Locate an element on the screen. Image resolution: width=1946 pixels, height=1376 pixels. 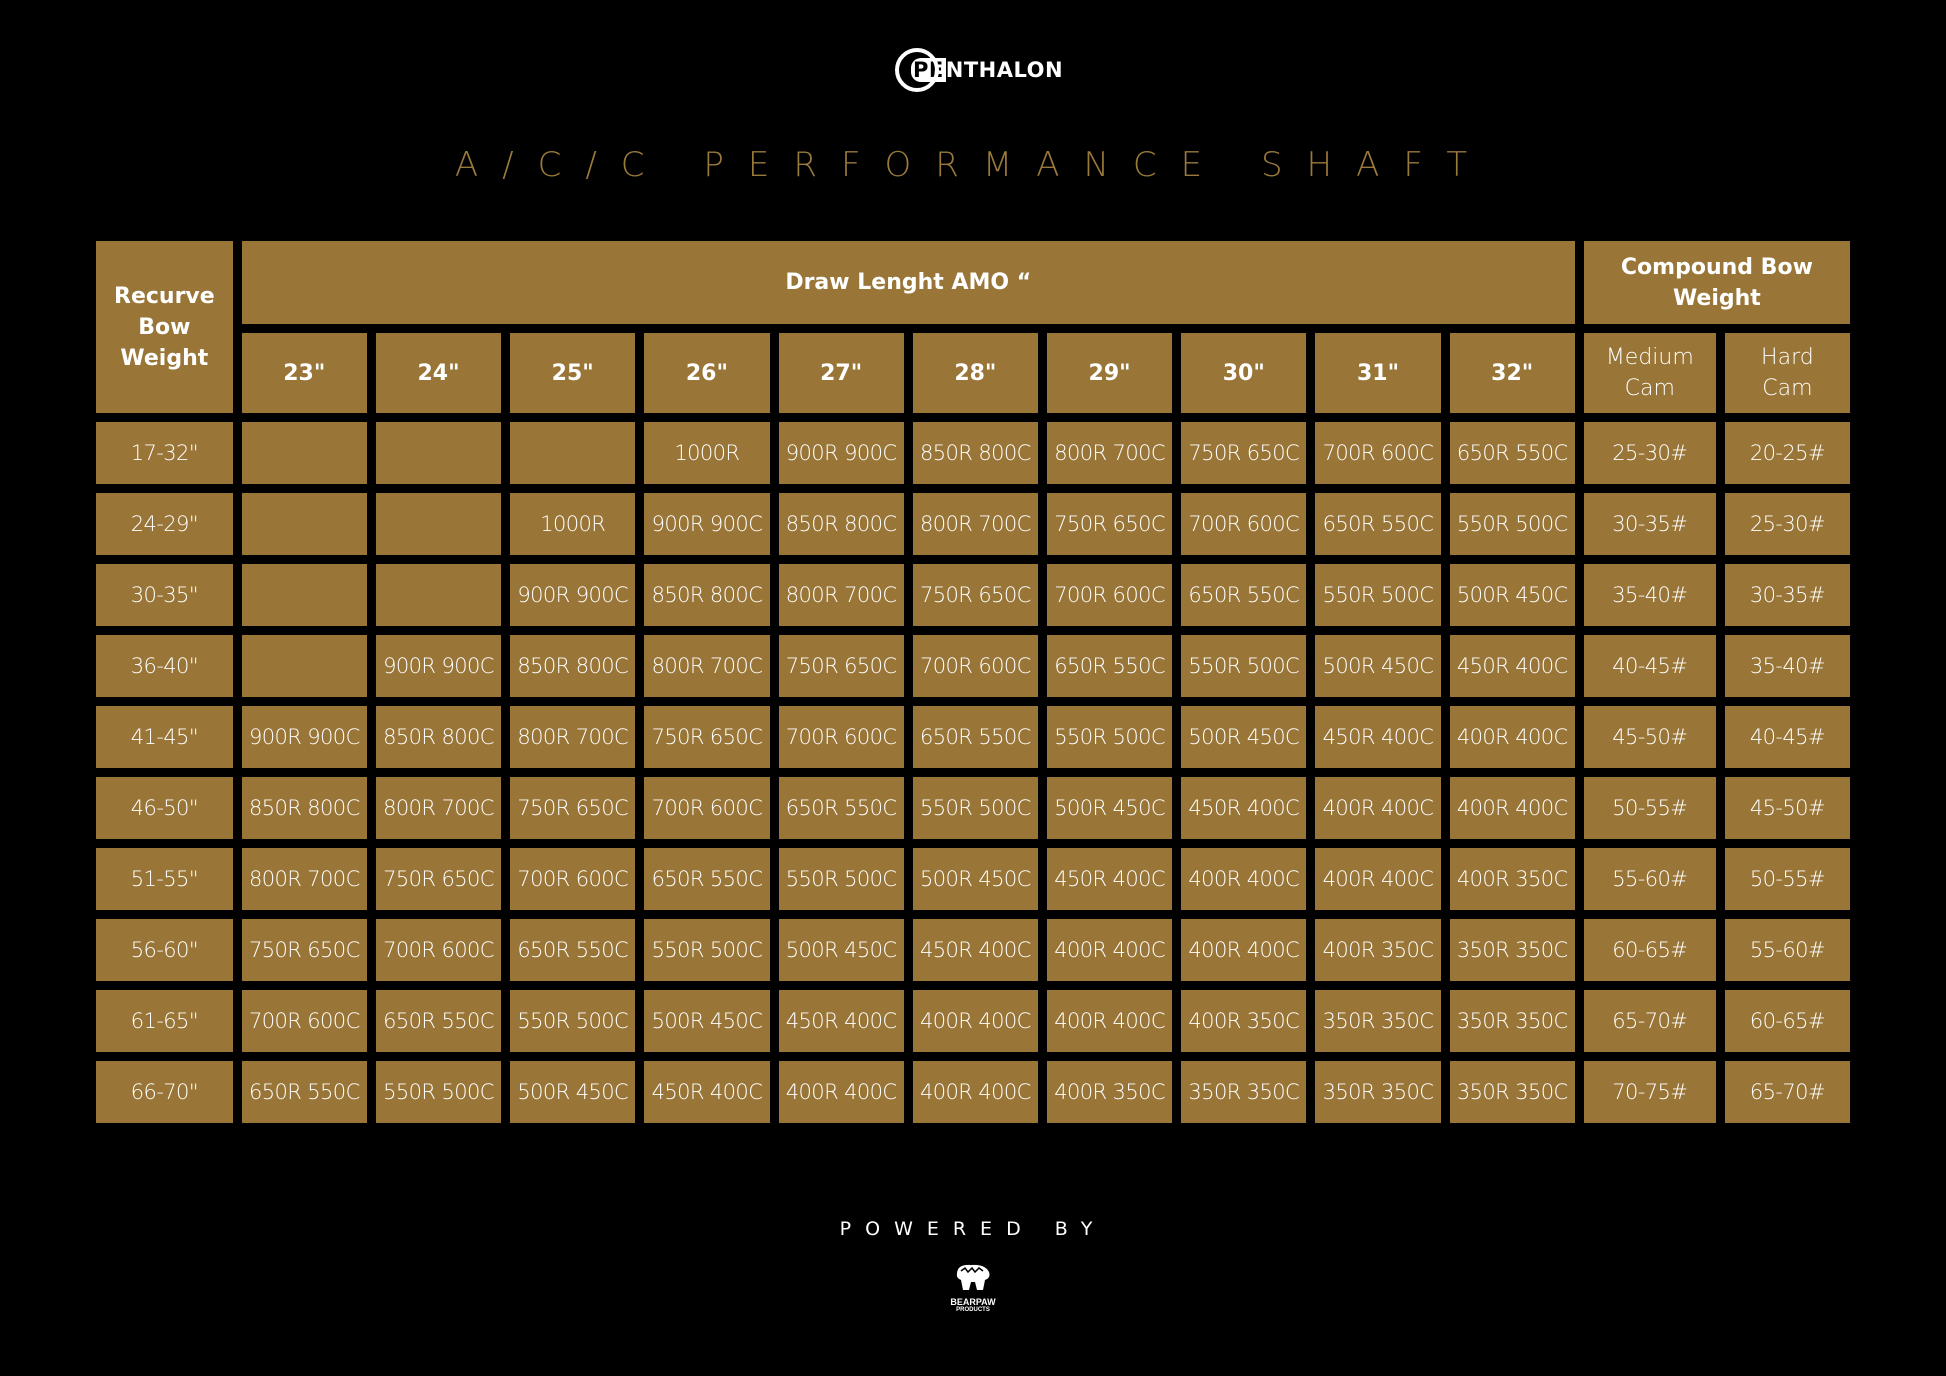
recurve-weight-cell: 30-35" is located at coordinates (164, 595).